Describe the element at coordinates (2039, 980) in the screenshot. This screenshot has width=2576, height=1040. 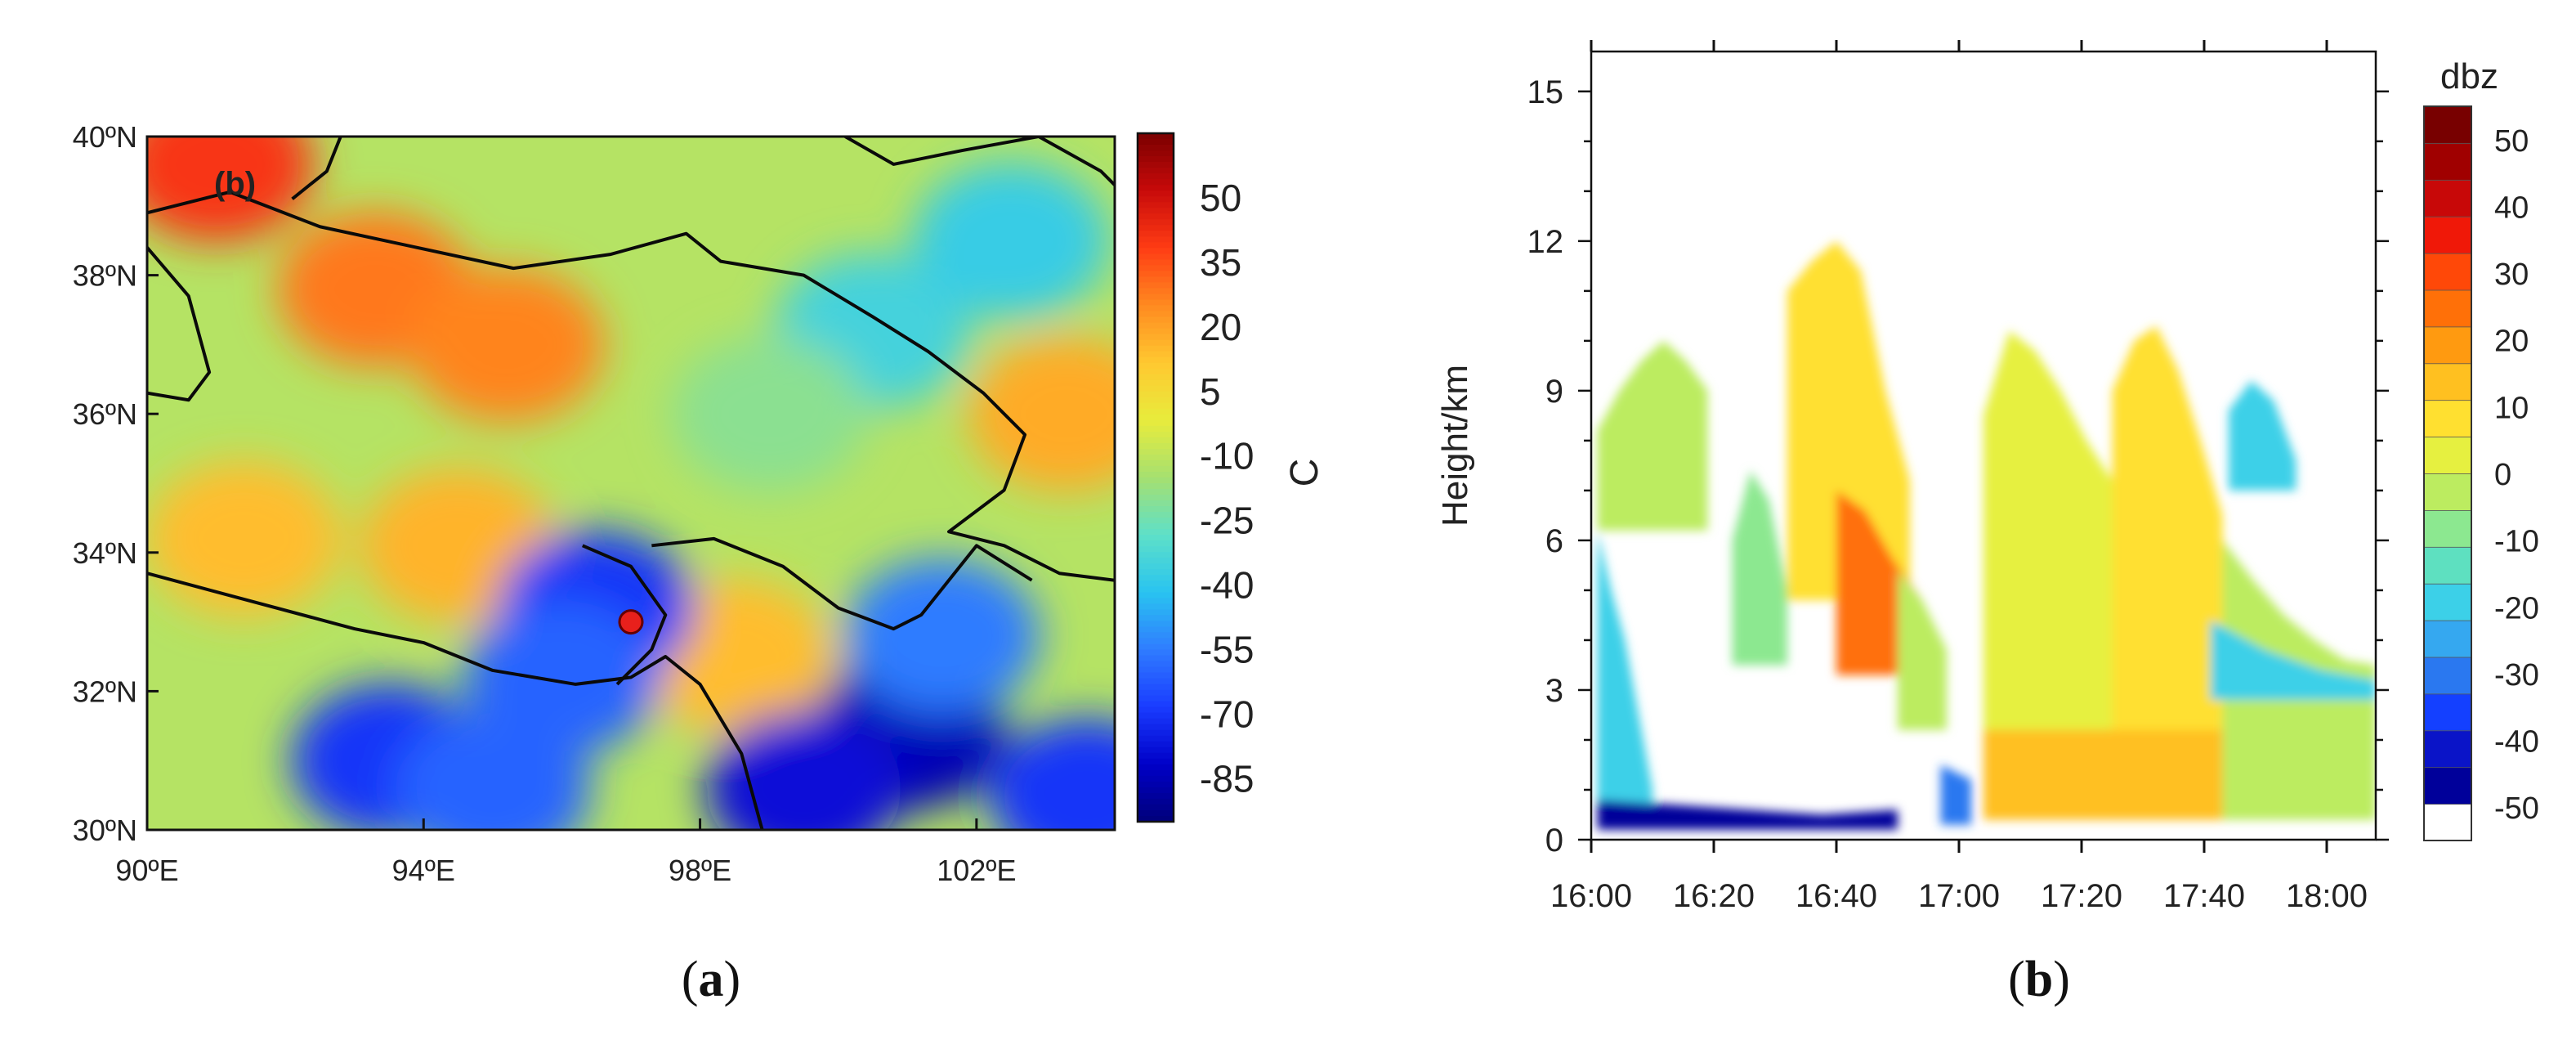
I see `caption-b: (b)` at that location.